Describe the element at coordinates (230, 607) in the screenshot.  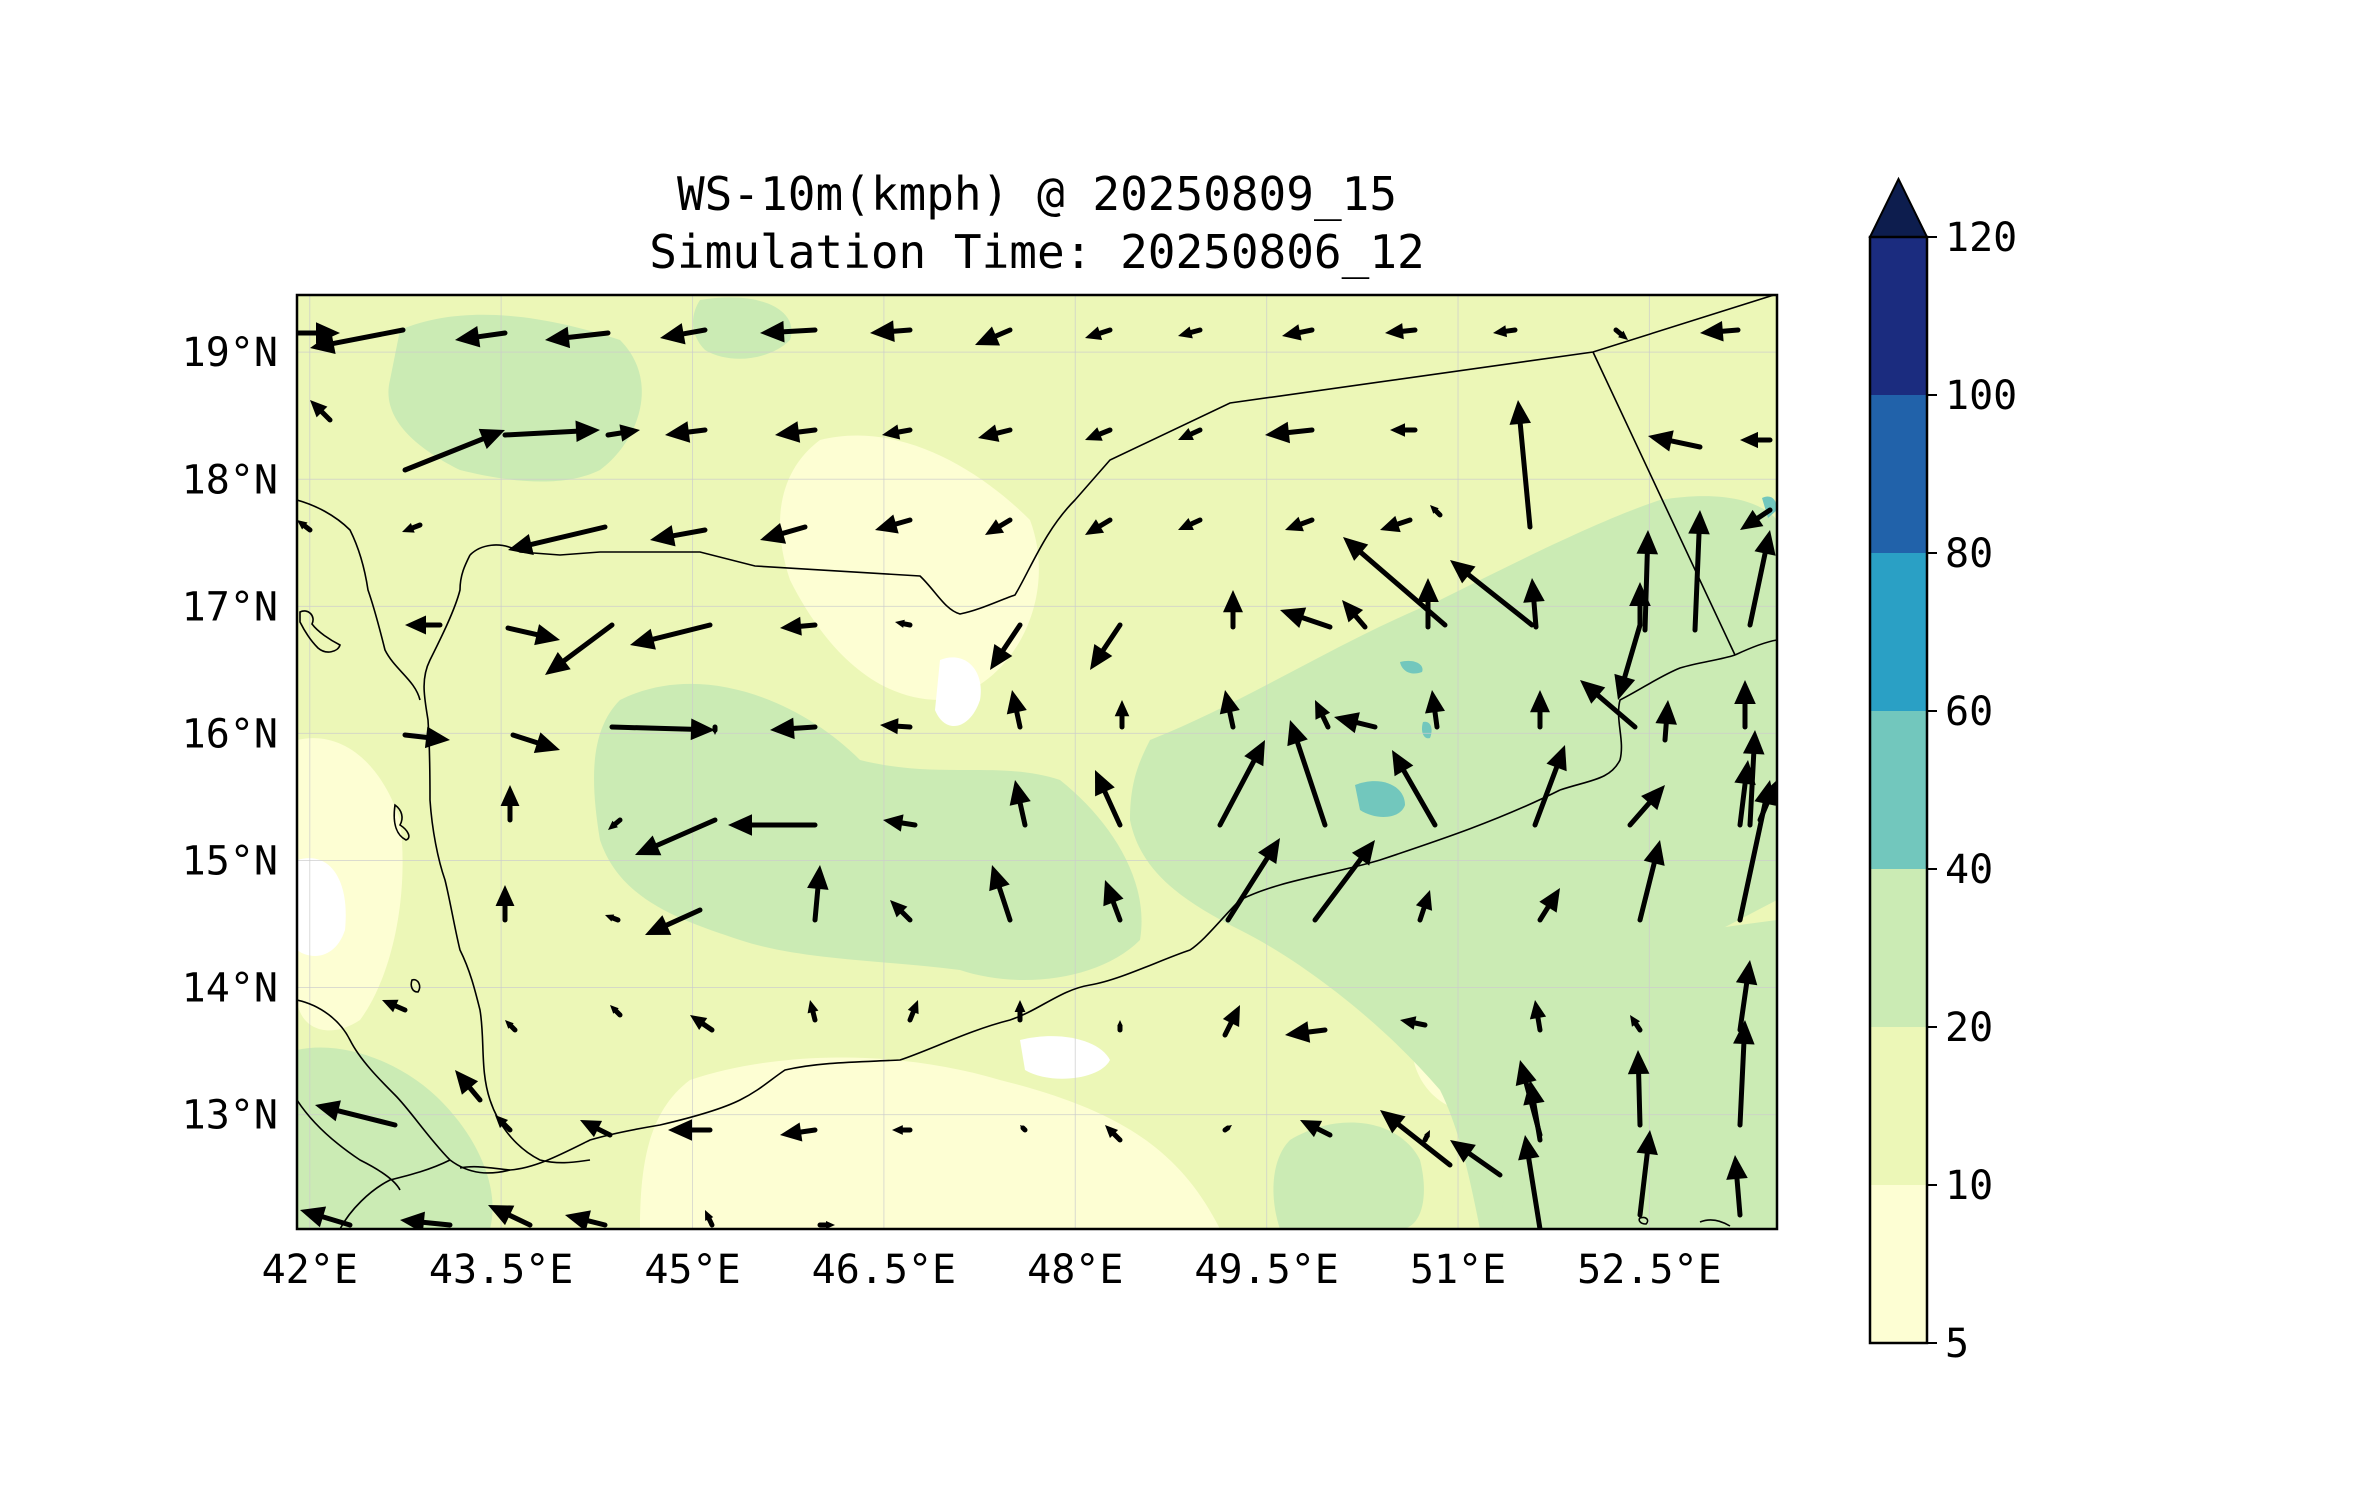
I see `lat-tick-label: 17°N` at that location.